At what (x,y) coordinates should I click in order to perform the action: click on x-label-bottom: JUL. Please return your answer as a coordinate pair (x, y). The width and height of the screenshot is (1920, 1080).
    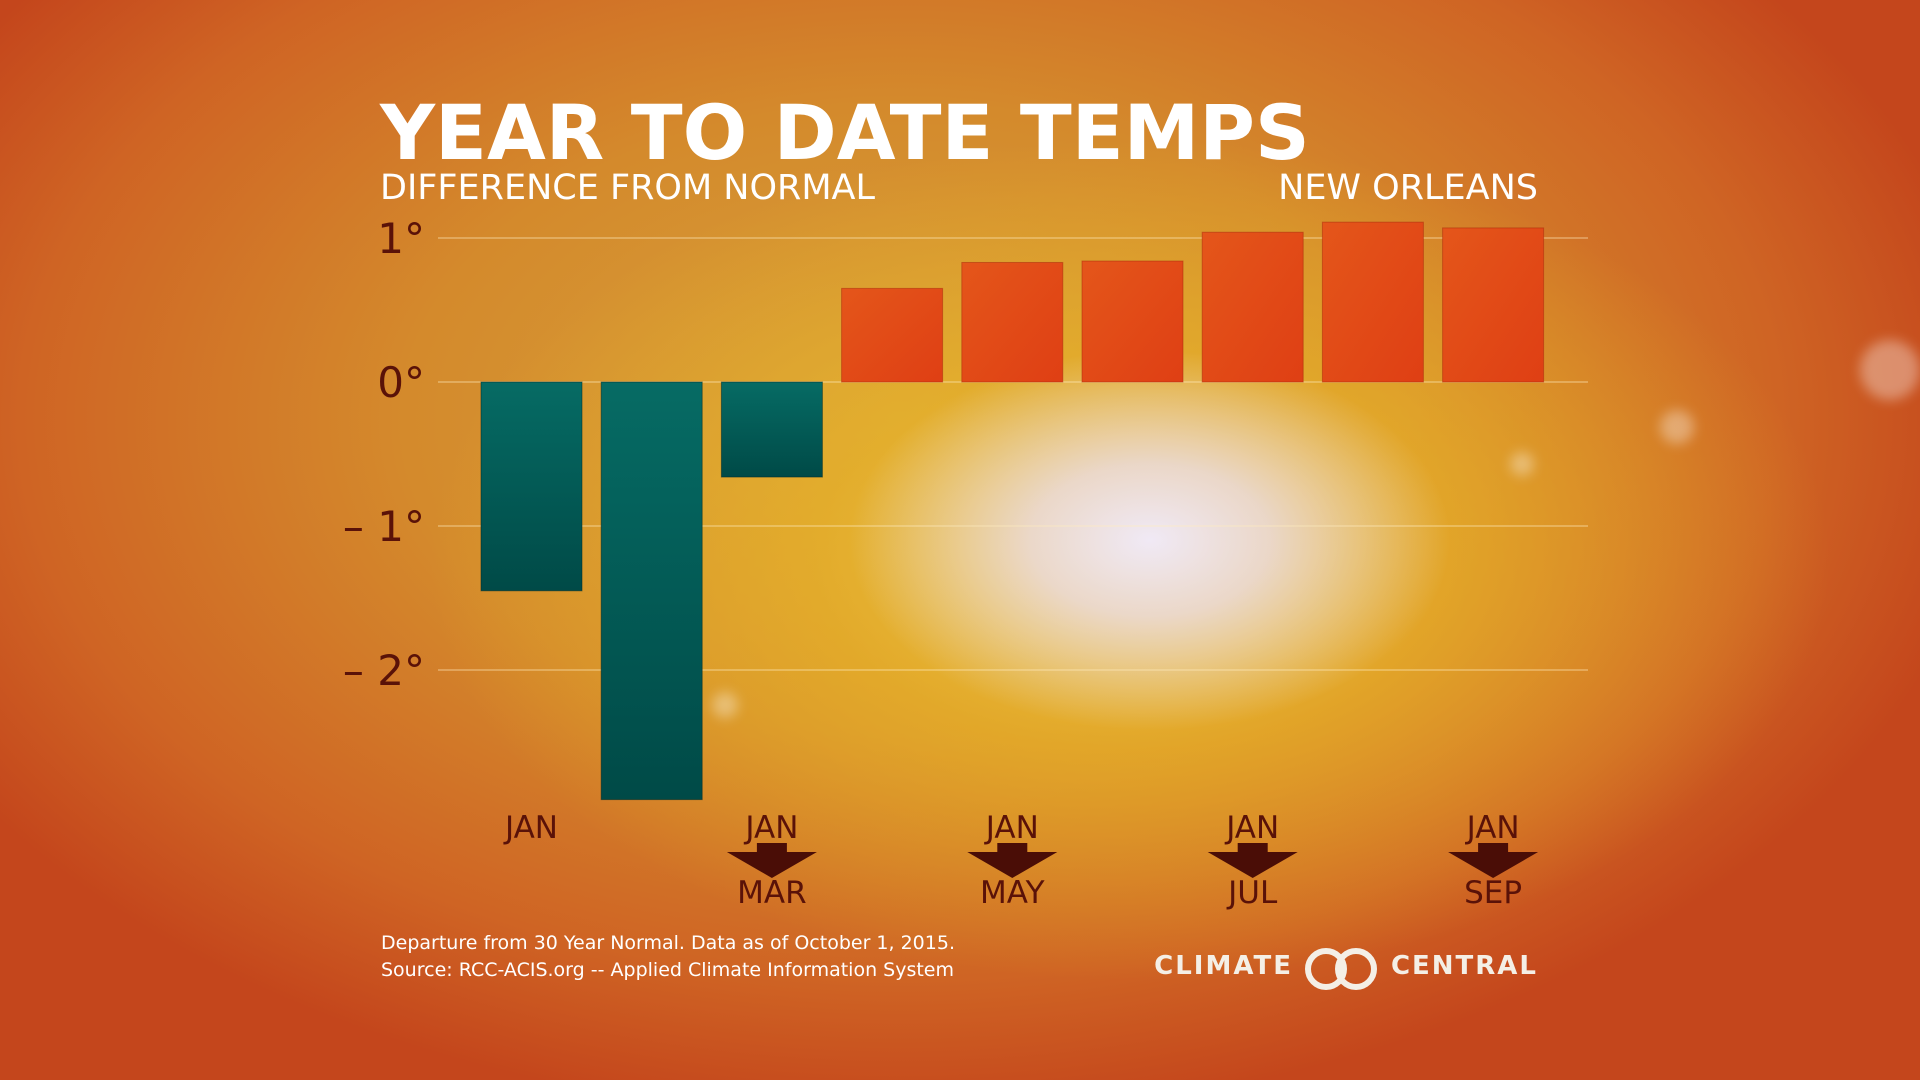
    Looking at the image, I should click on (1252, 893).